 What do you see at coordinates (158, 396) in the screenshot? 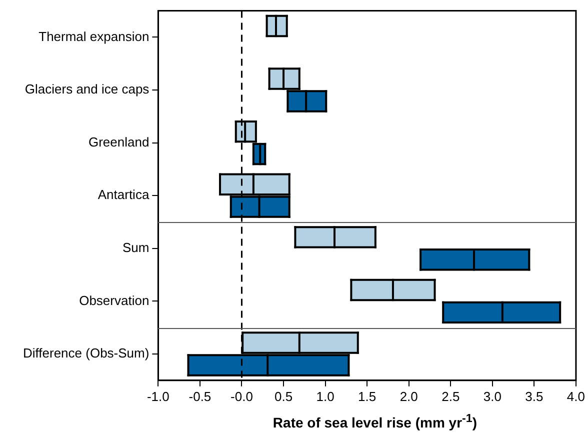
I see `x-tick-label: -1.0` at bounding box center [158, 396].